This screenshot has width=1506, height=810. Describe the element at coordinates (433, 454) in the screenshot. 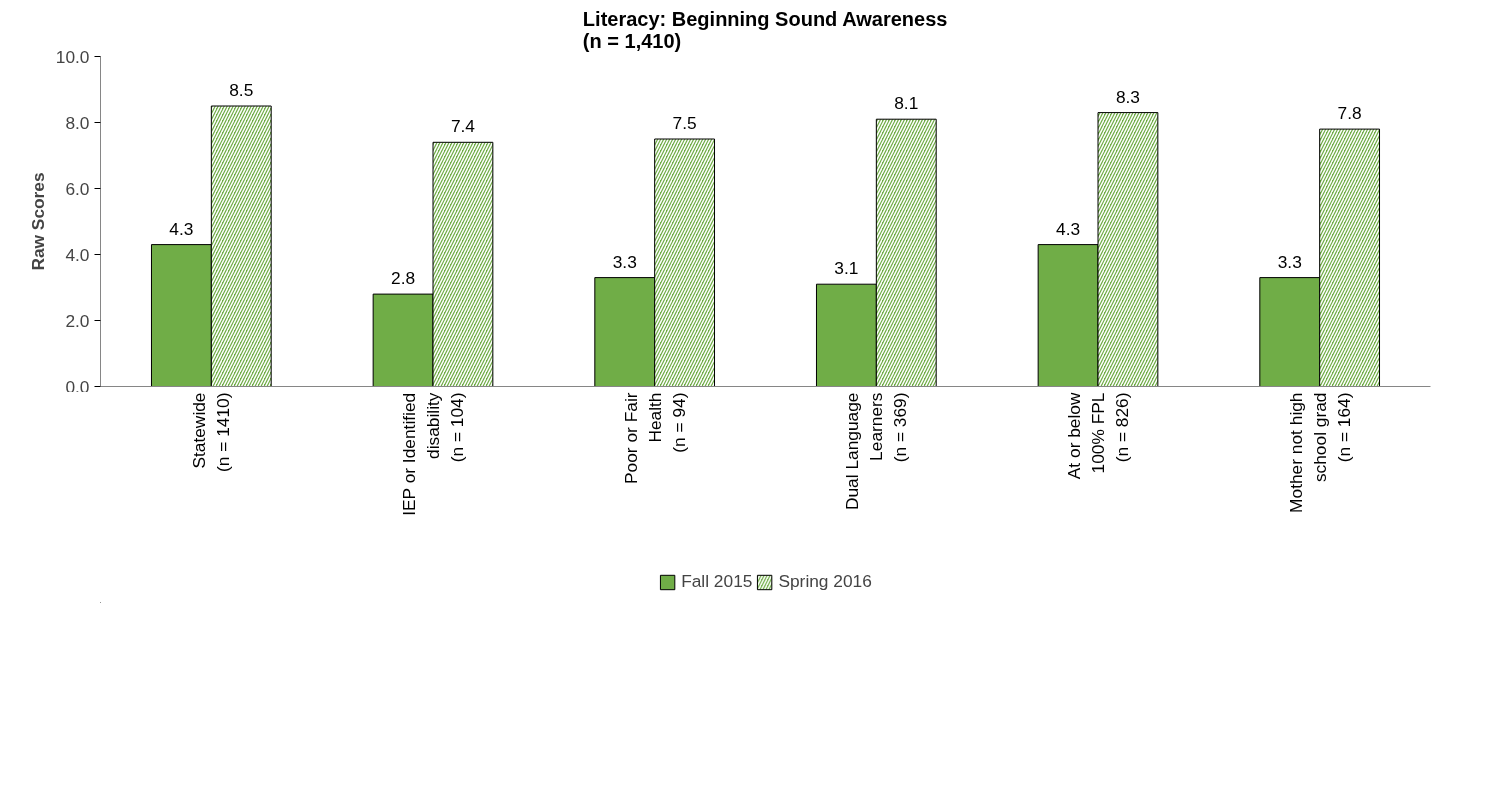

I see `x-tick-label: IEP or Identified disability (n = 104)` at that location.